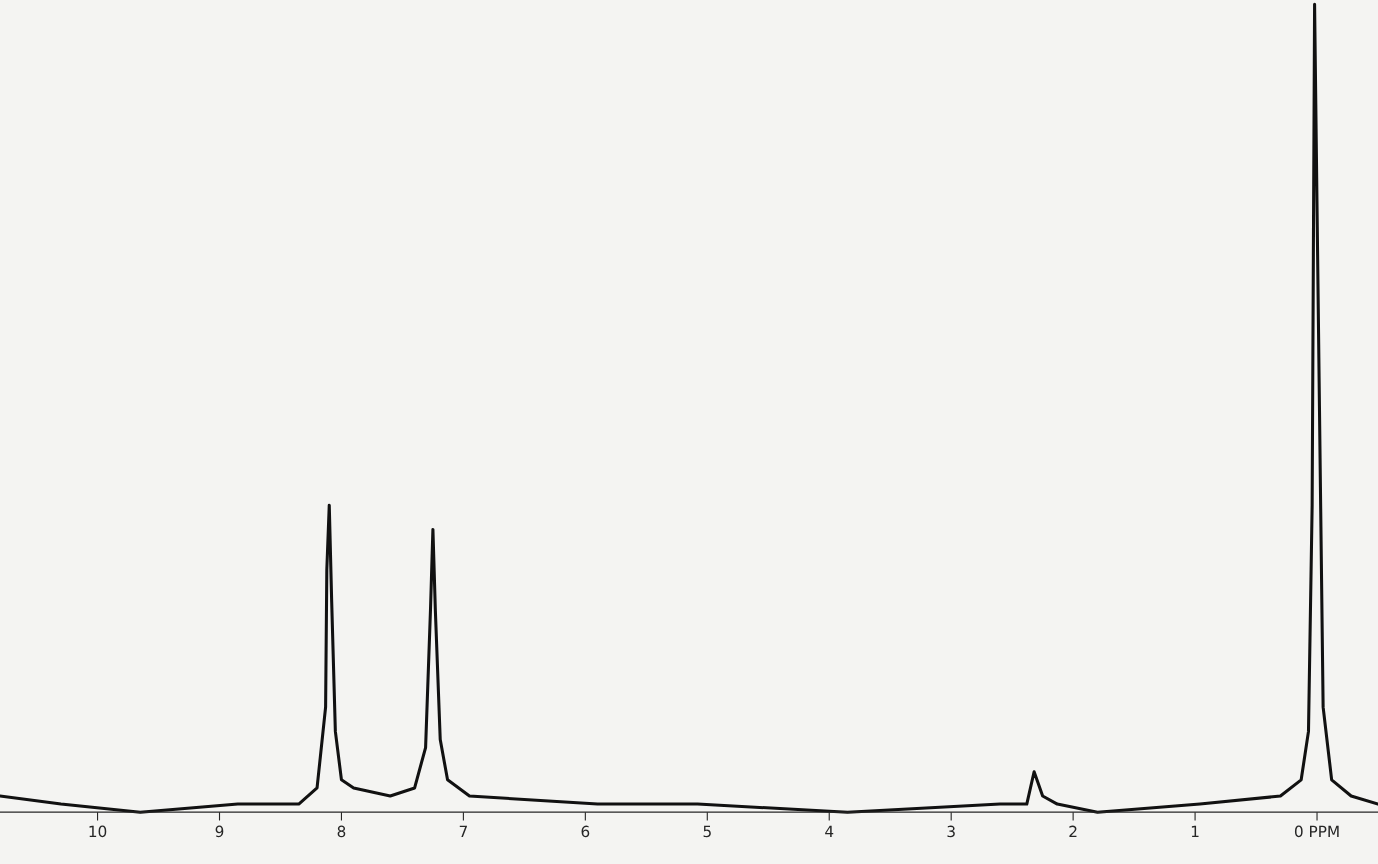 This screenshot has width=1378, height=864. Describe the element at coordinates (951, 831) in the screenshot. I see `x-tick-label: 3` at that location.